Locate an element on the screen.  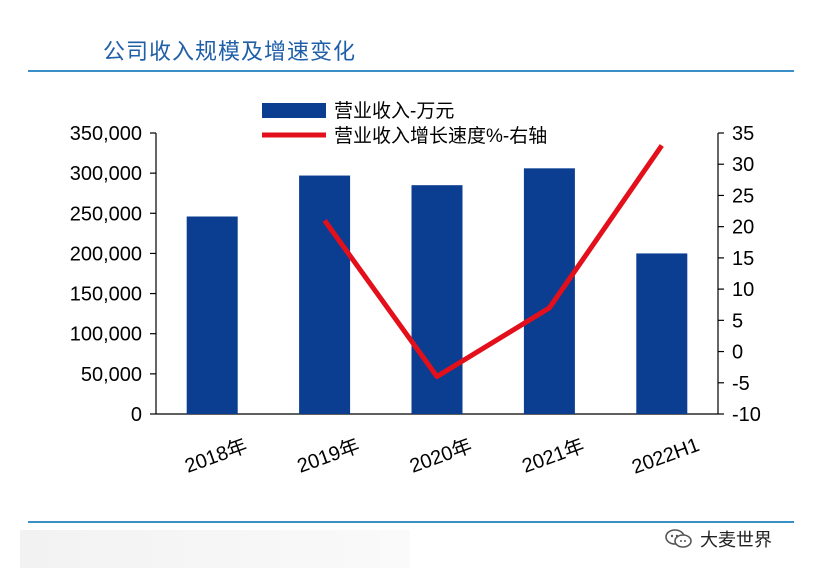
footer-shade is located at coordinates (215, 549).